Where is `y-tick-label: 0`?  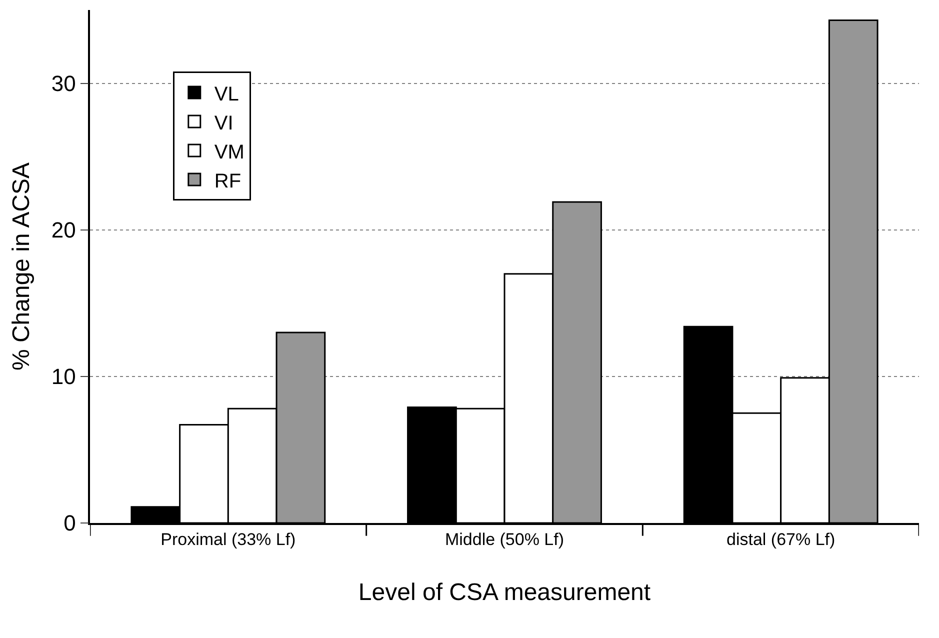
y-tick-label: 0 is located at coordinates (70, 523).